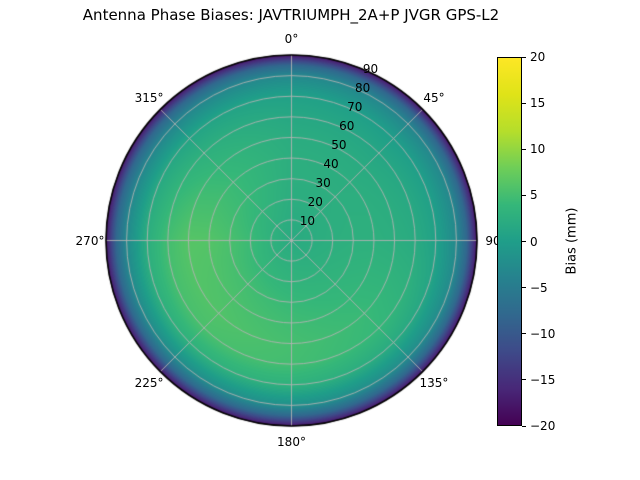  I want to click on colorbar-tick-label: 15, so click(538, 103).